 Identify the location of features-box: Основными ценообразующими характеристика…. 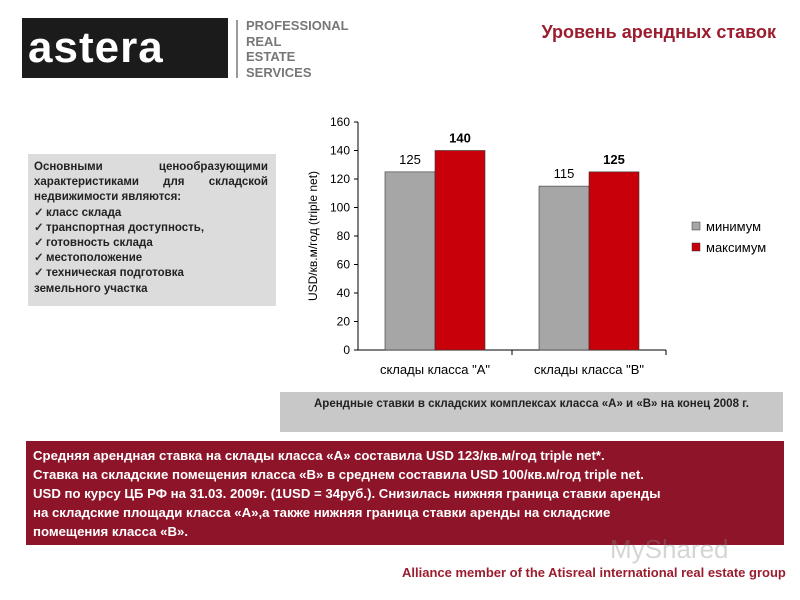
(152, 230).